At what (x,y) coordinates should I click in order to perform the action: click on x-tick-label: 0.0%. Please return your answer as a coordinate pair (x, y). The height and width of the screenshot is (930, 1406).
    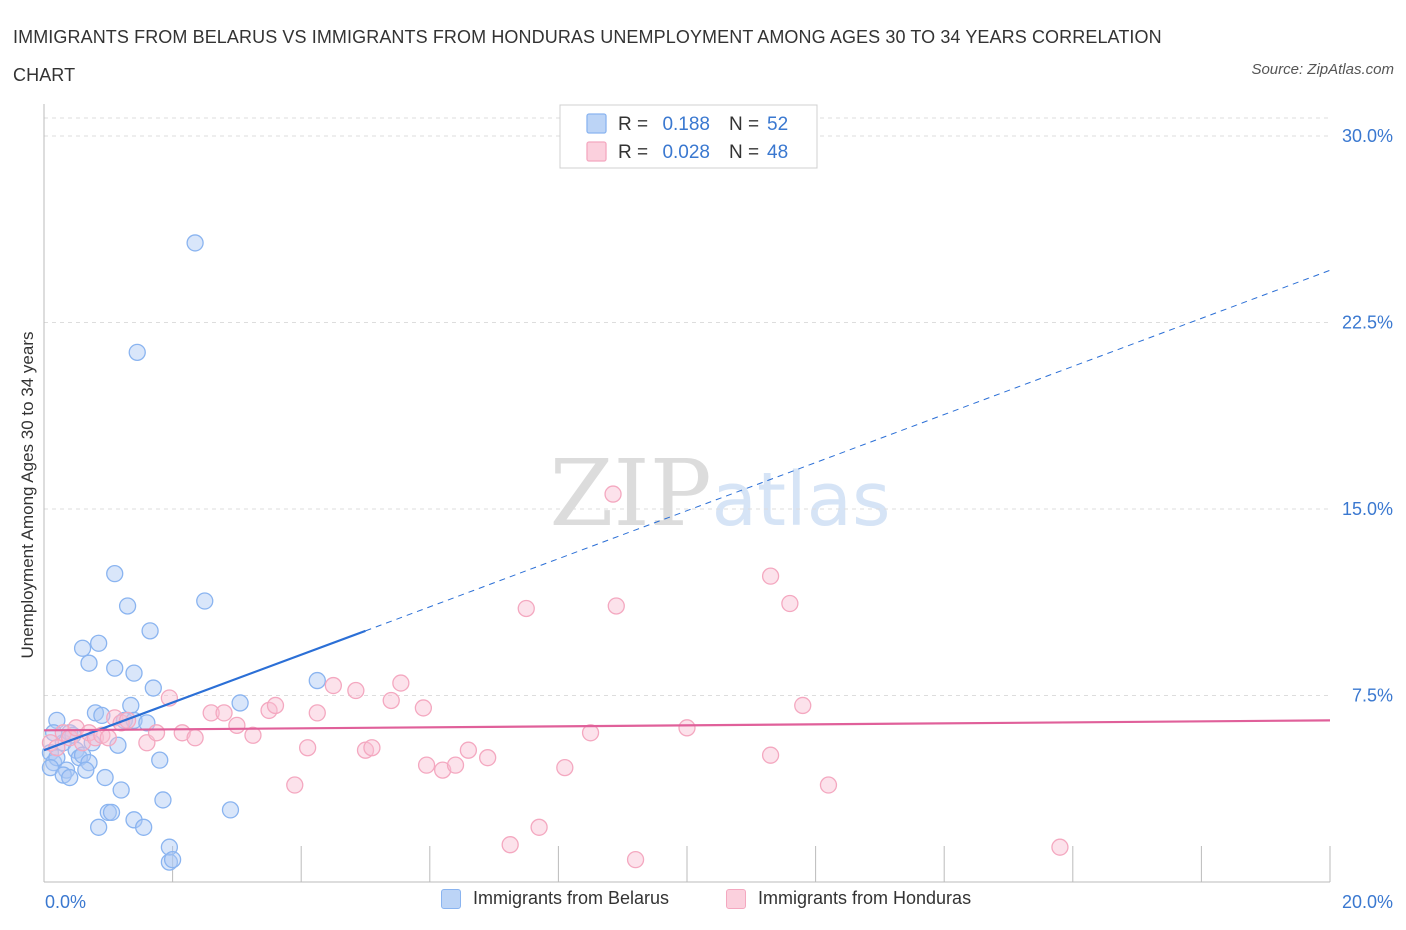
    Looking at the image, I should click on (65, 902).